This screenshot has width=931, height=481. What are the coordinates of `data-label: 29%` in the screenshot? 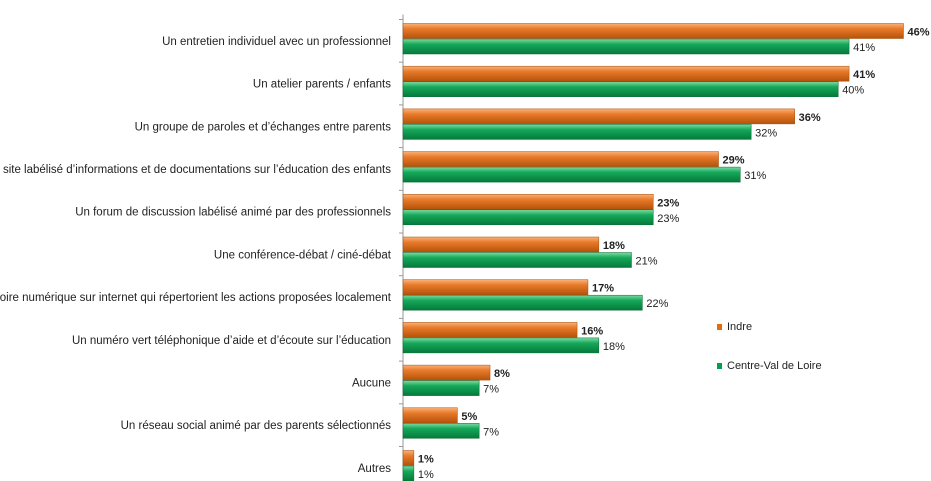 It's located at (734, 161).